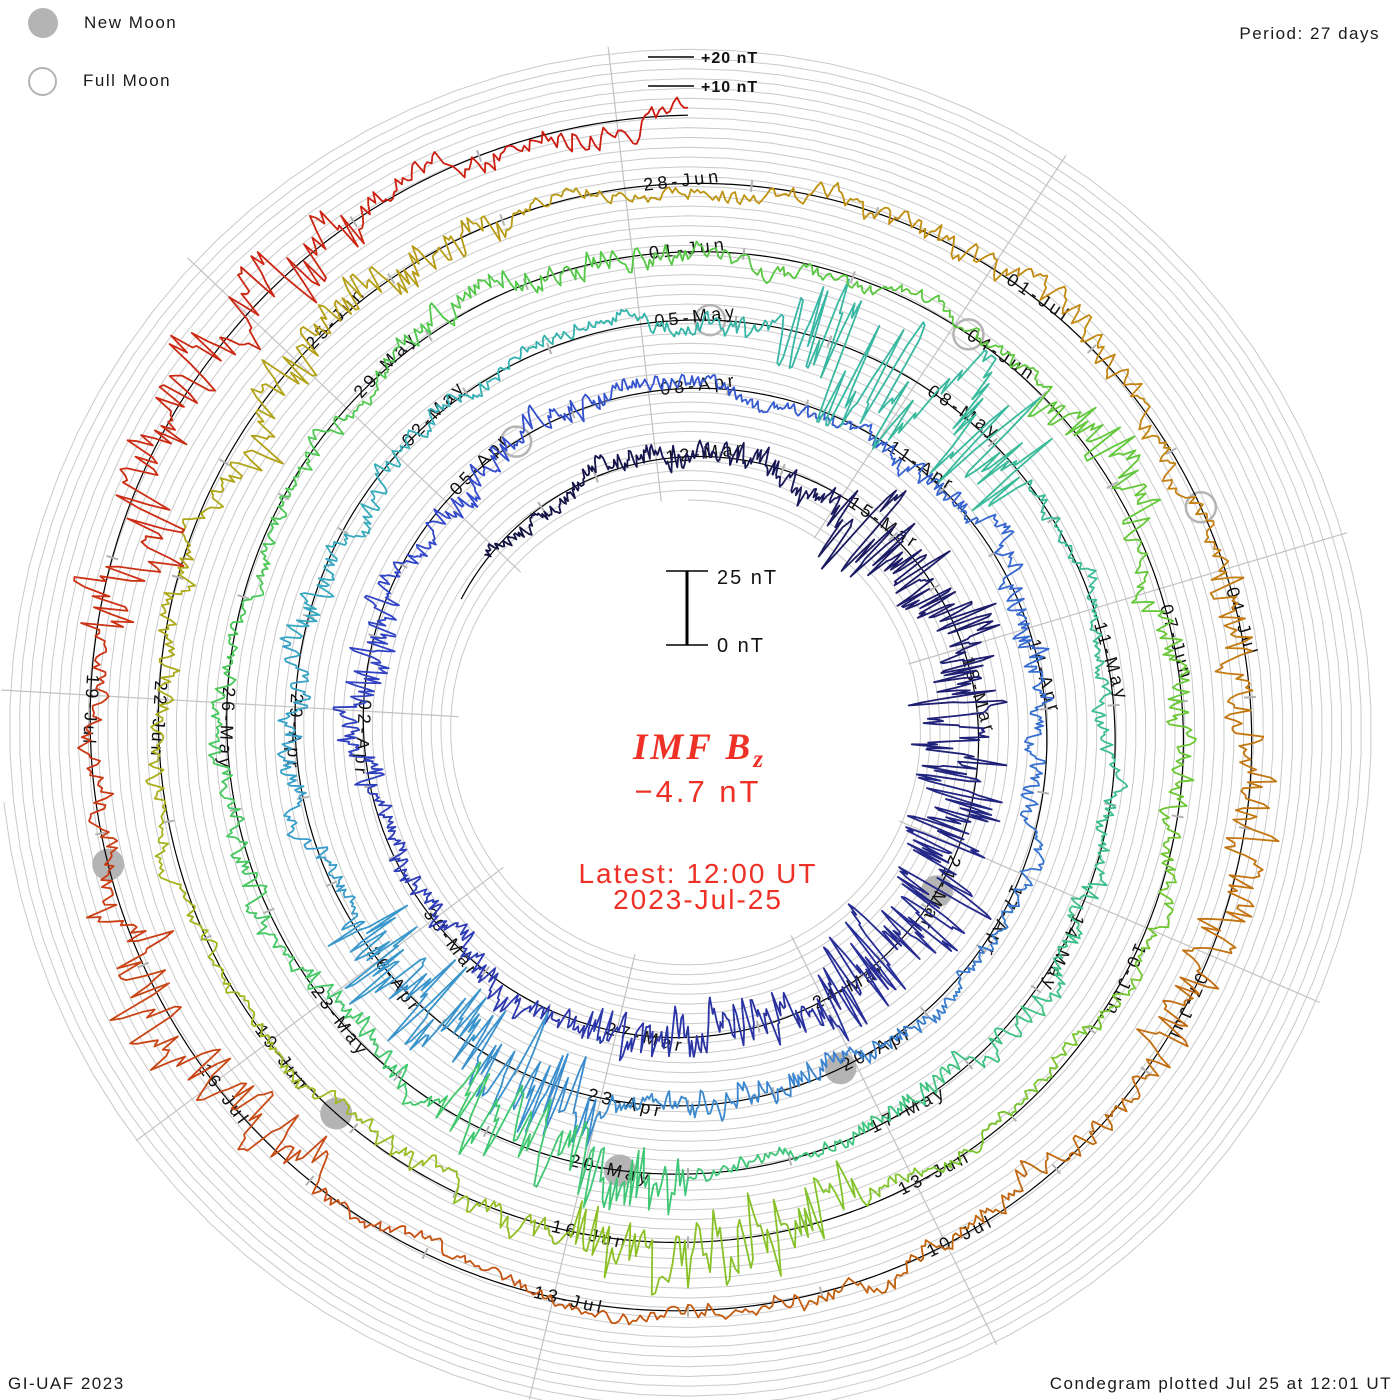 This screenshot has width=1400, height=1400. I want to click on plus10nT-label: +10 nT, so click(729, 87).